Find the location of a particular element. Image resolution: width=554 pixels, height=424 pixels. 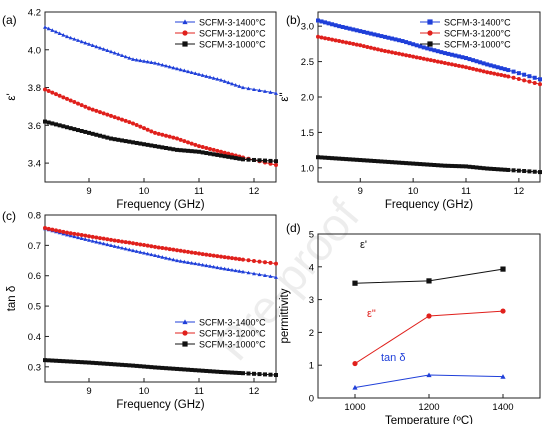

x-tick-label: 12 is located at coordinates (254, 191).